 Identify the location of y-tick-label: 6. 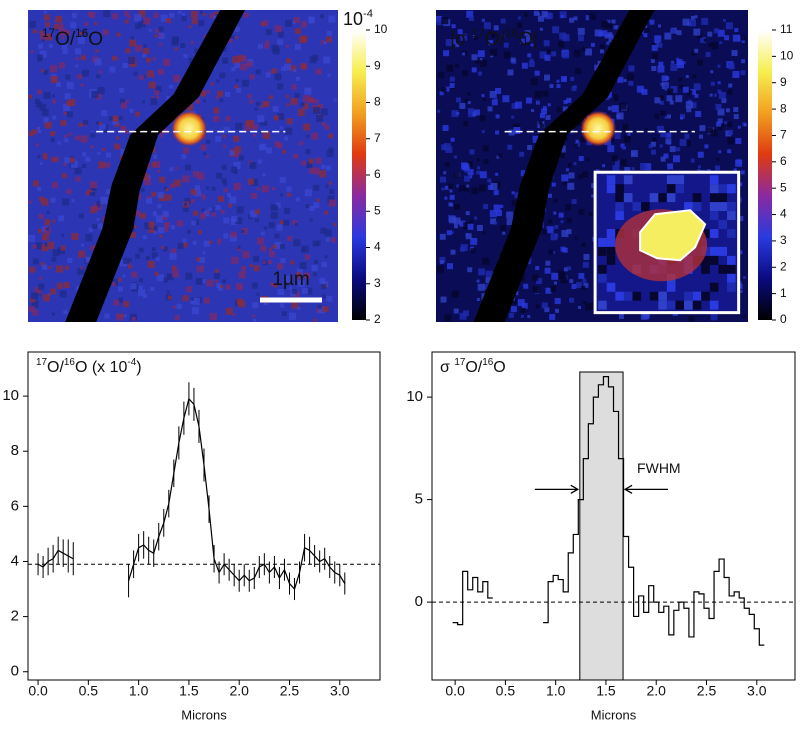
(15, 505).